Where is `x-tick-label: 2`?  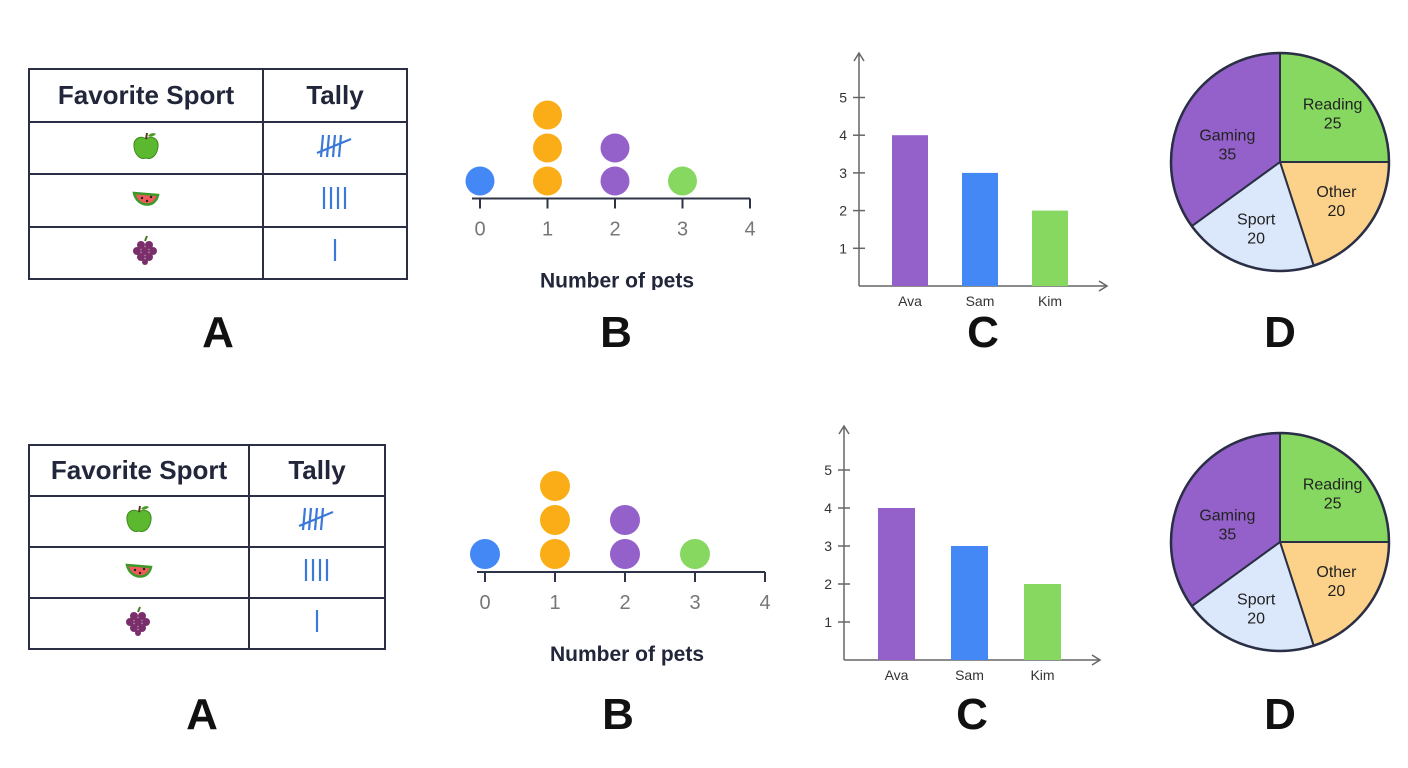 x-tick-label: 2 is located at coordinates (624, 603).